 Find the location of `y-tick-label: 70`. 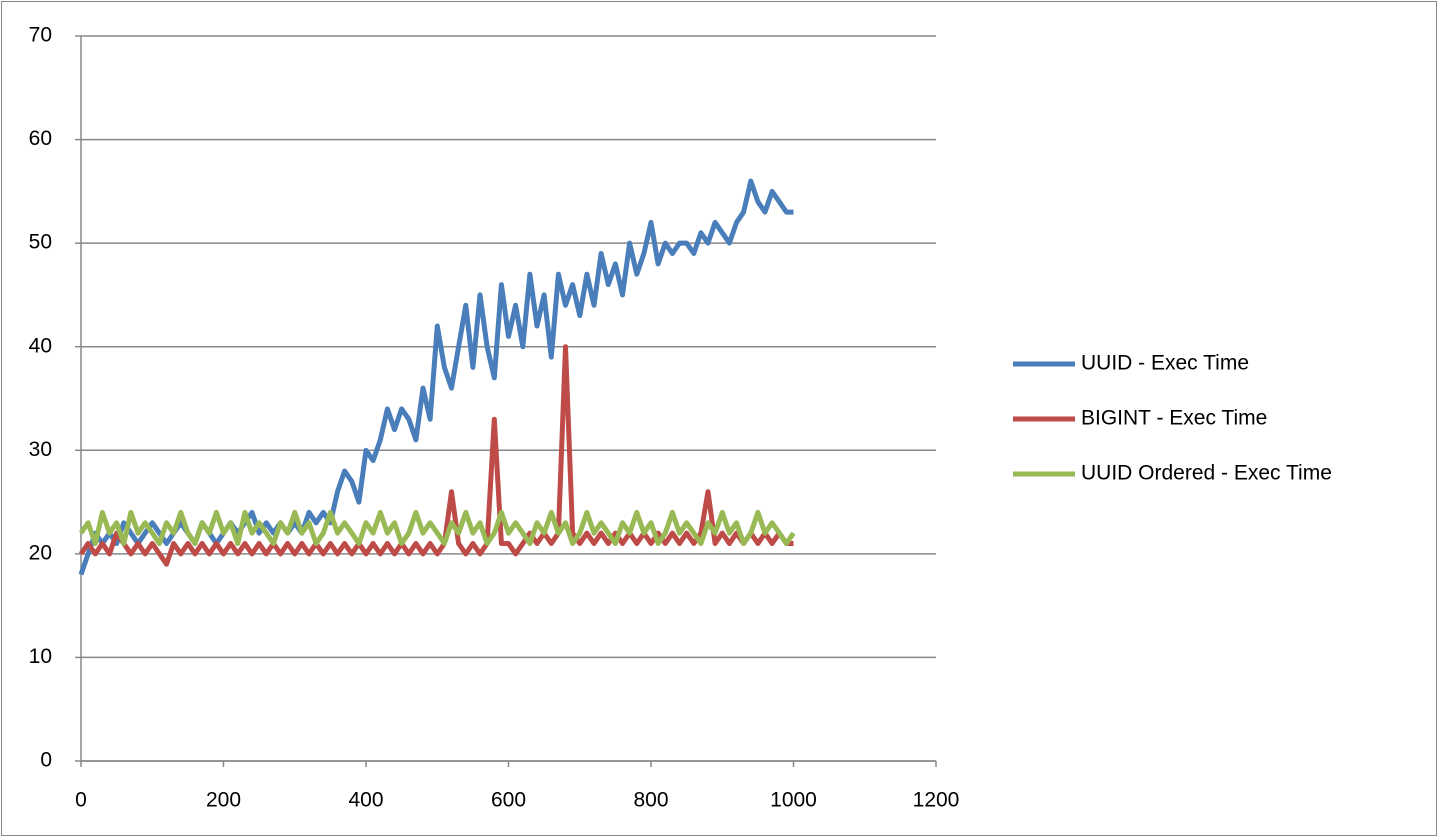

y-tick-label: 70 is located at coordinates (40, 35).